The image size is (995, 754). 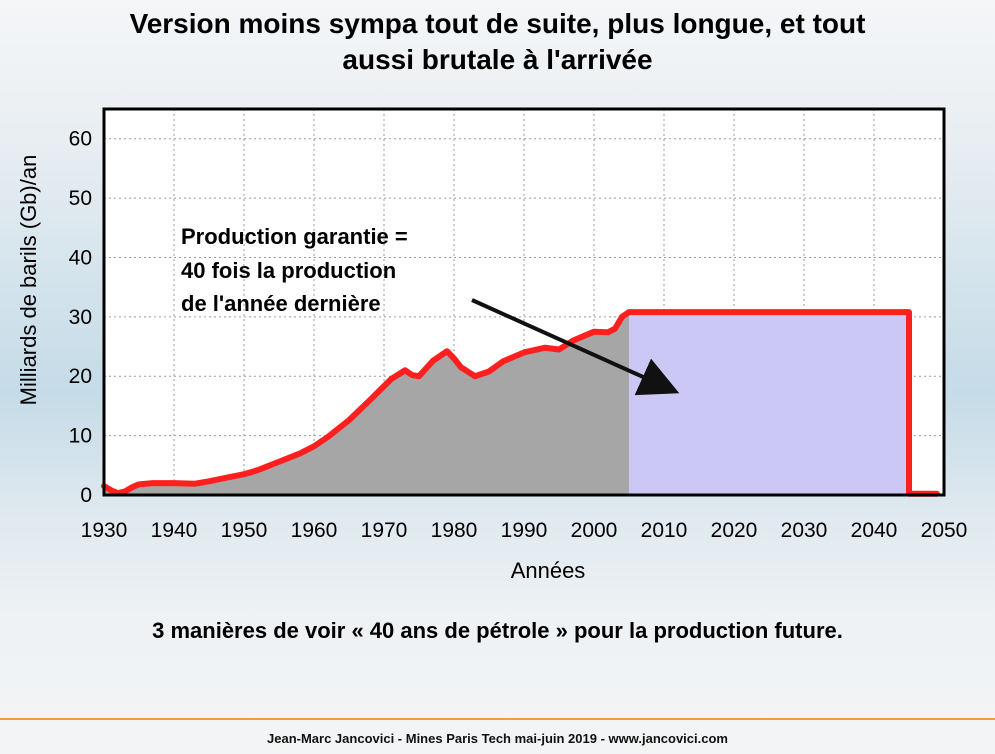 I want to click on x-tick-label: 2040, so click(x=874, y=530).